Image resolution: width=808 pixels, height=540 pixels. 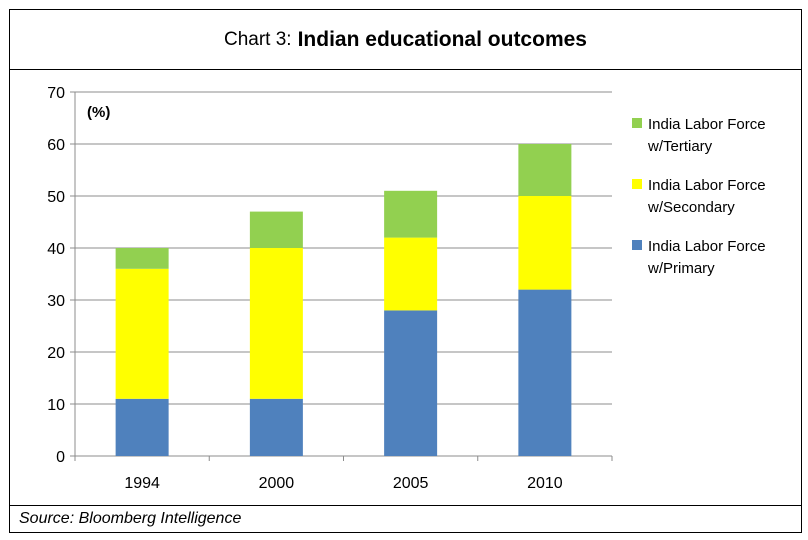 I want to click on y-tick-label: 40, so click(x=56, y=249).